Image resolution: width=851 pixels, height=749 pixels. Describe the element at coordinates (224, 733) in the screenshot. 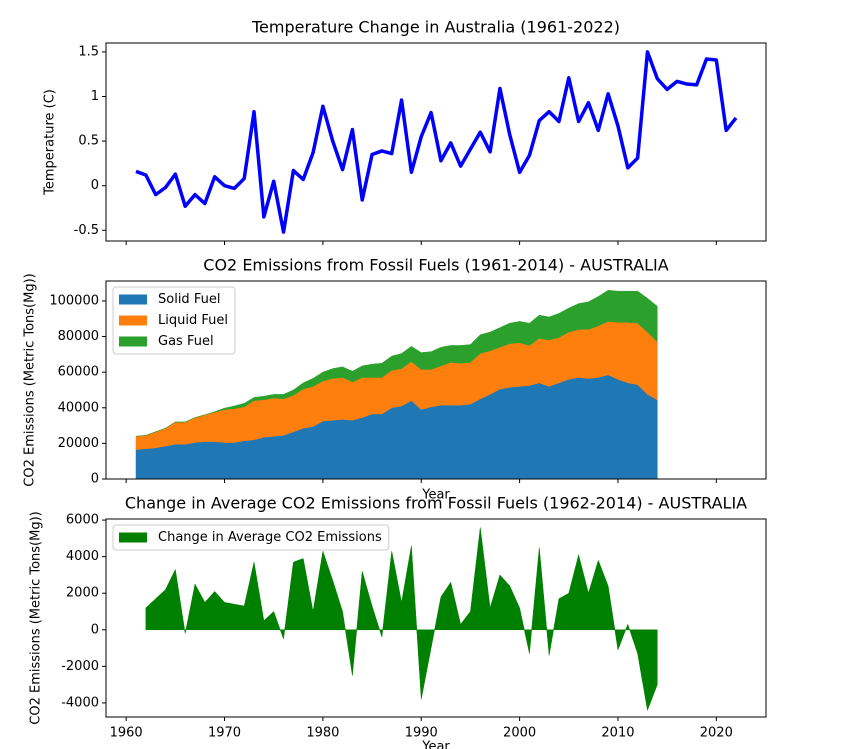

I see `x-tick-label: 1970` at that location.